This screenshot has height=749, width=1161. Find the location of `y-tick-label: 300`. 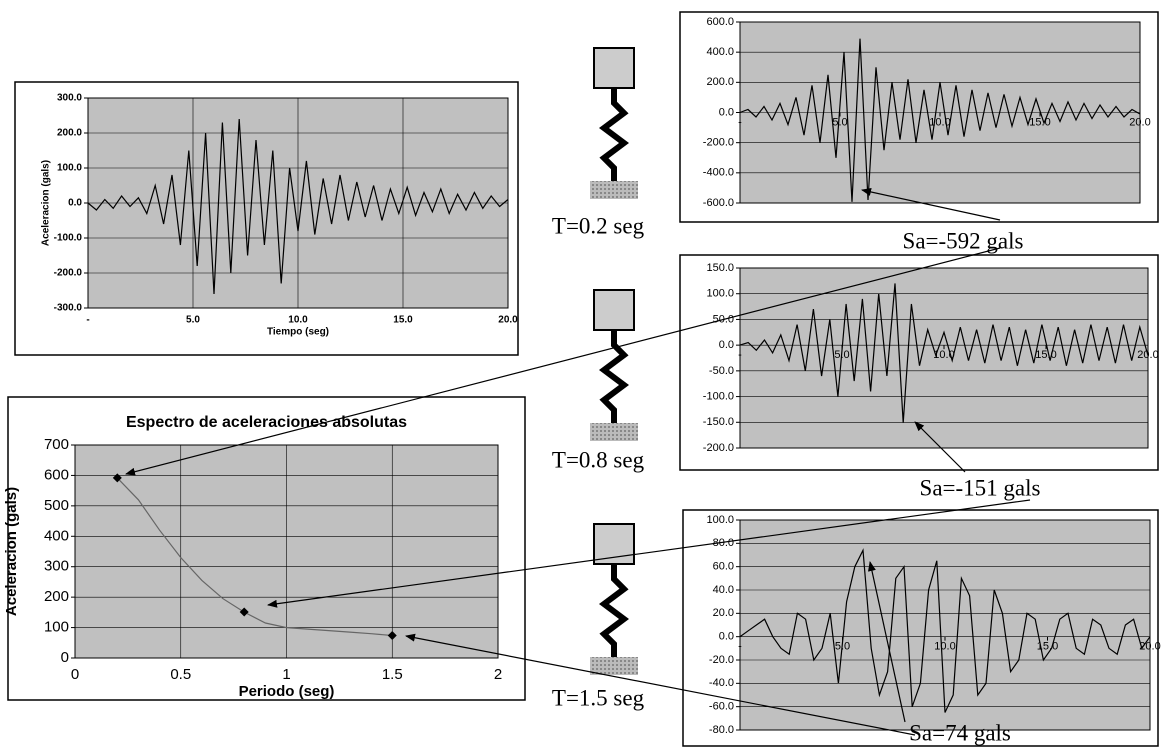

y-tick-label: 300 is located at coordinates (56, 566).